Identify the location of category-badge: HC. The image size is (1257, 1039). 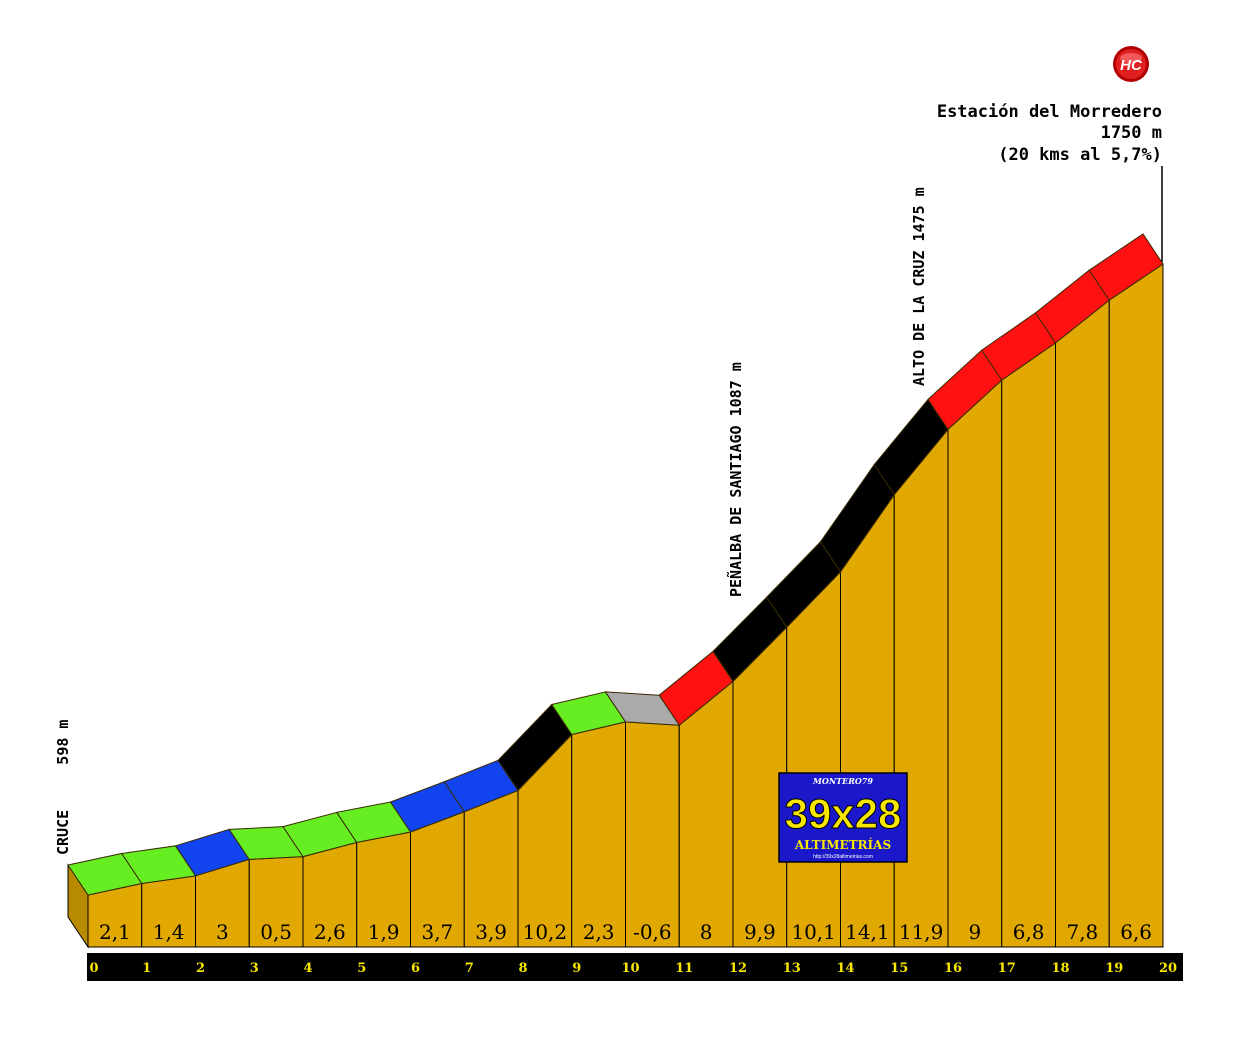
(1131, 64).